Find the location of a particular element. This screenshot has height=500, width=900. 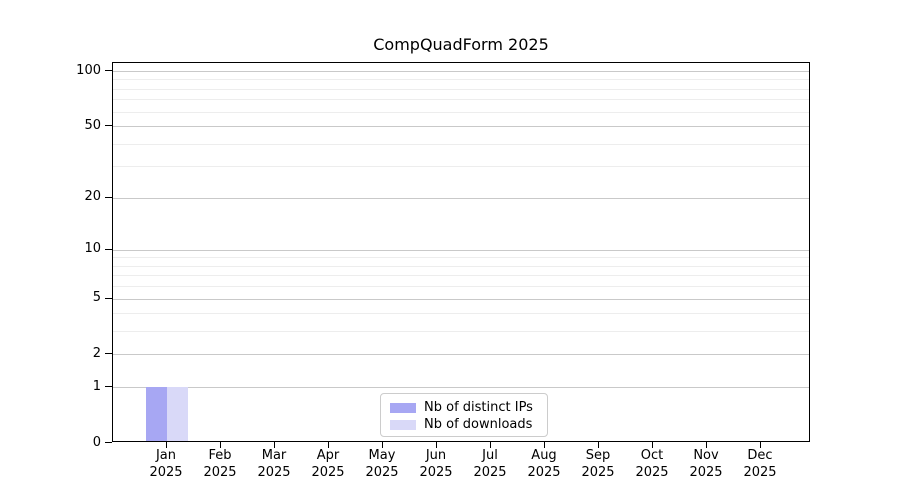

x-axis-tick-label: Mar 2025 is located at coordinates (274, 464).